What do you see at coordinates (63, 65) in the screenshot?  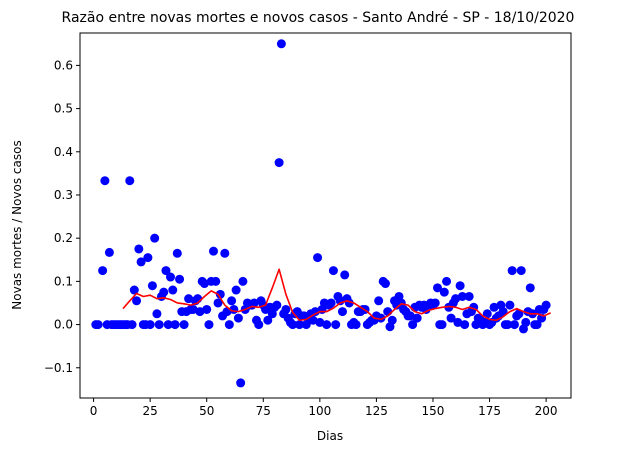 I see `y-tick-label: 0.6` at bounding box center [63, 65].